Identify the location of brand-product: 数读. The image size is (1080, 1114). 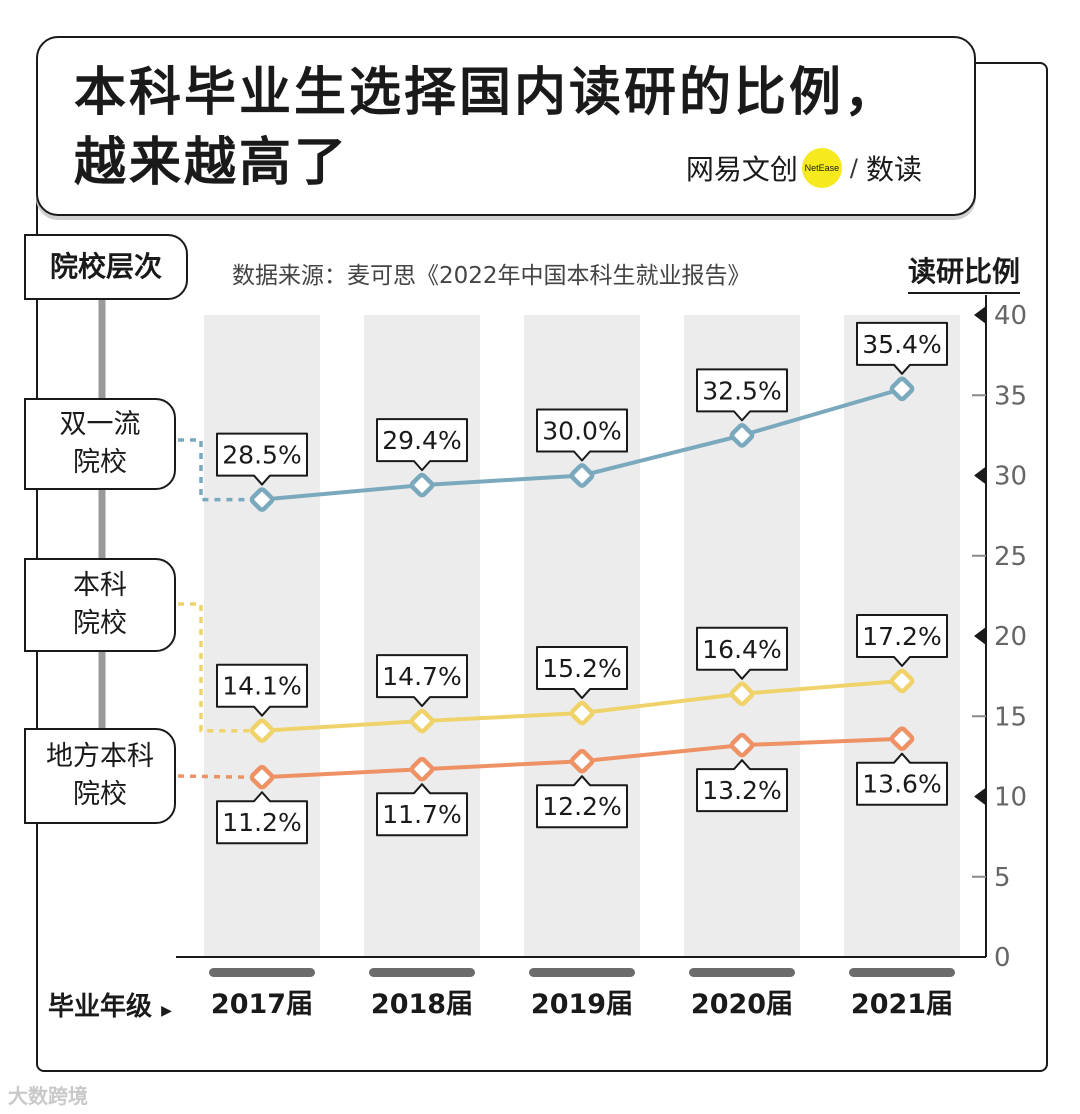
(893, 169).